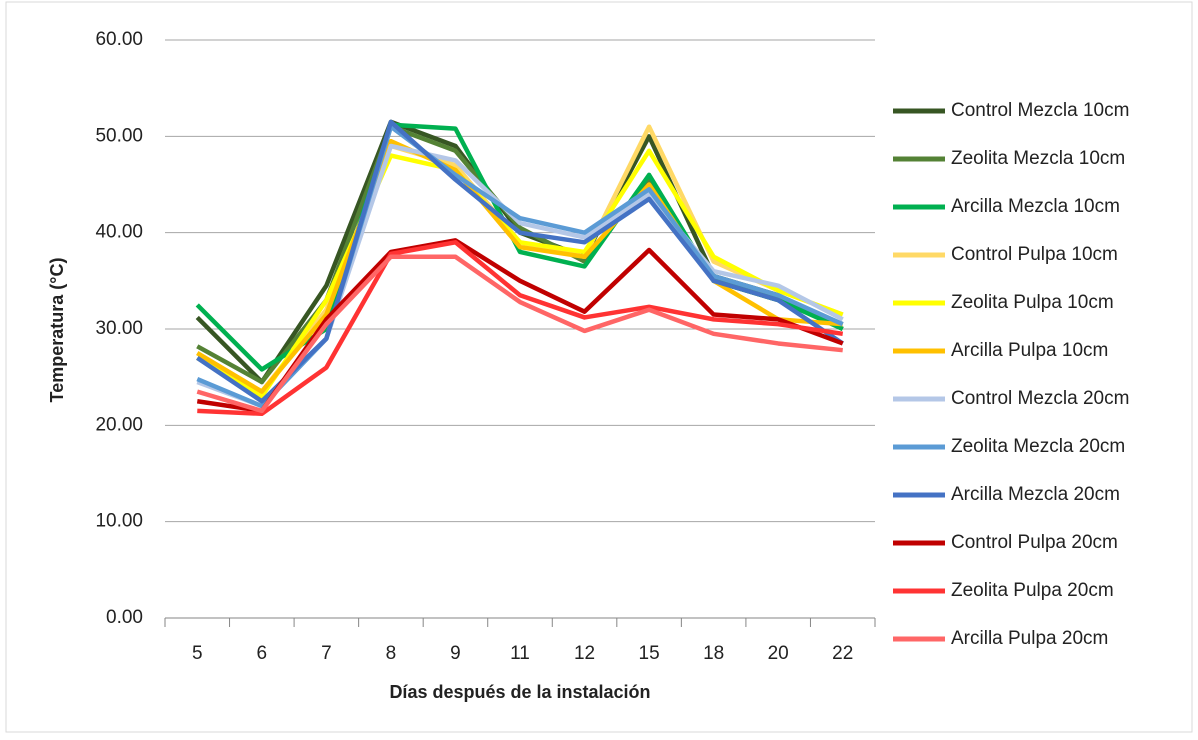  What do you see at coordinates (119, 39) in the screenshot?
I see `y-tick-label: 60.00` at bounding box center [119, 39].